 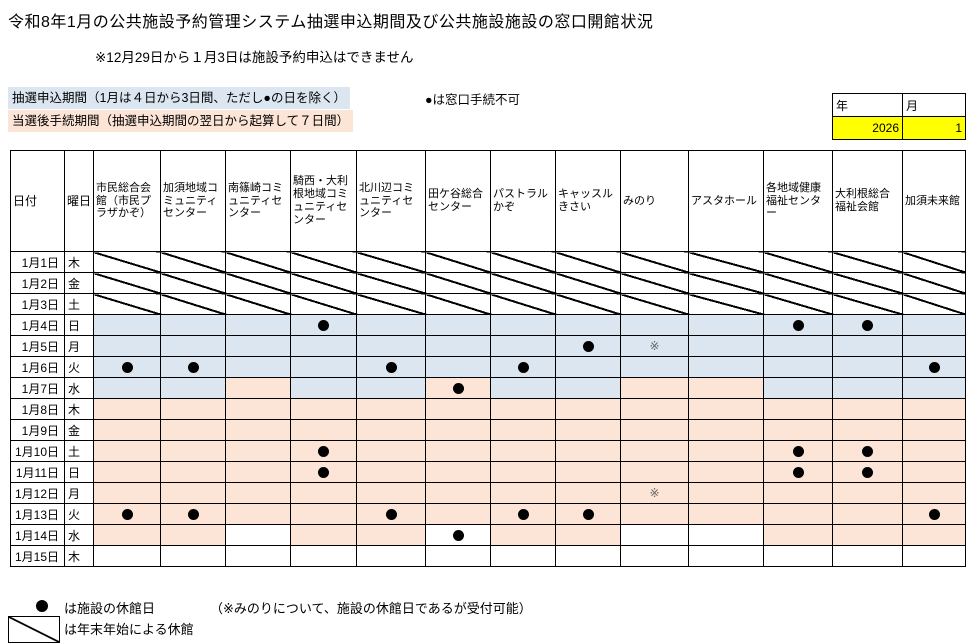 What do you see at coordinates (37, 514) in the screenshot?
I see `date-cell: 1月13日` at bounding box center [37, 514].